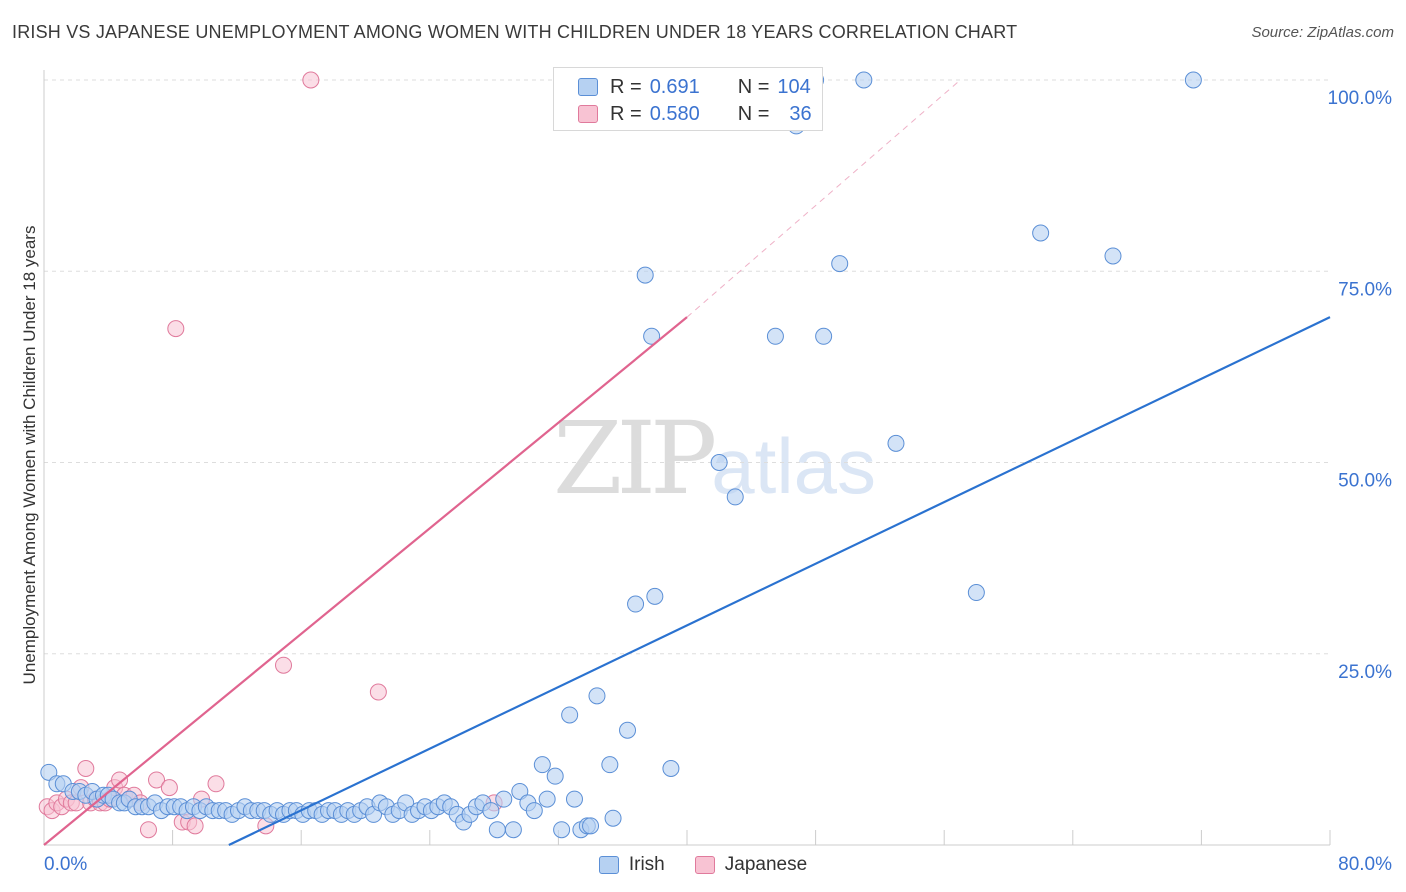 This screenshot has width=1406, height=892. I want to click on legend-item-irish: Irish, so click(631, 865).